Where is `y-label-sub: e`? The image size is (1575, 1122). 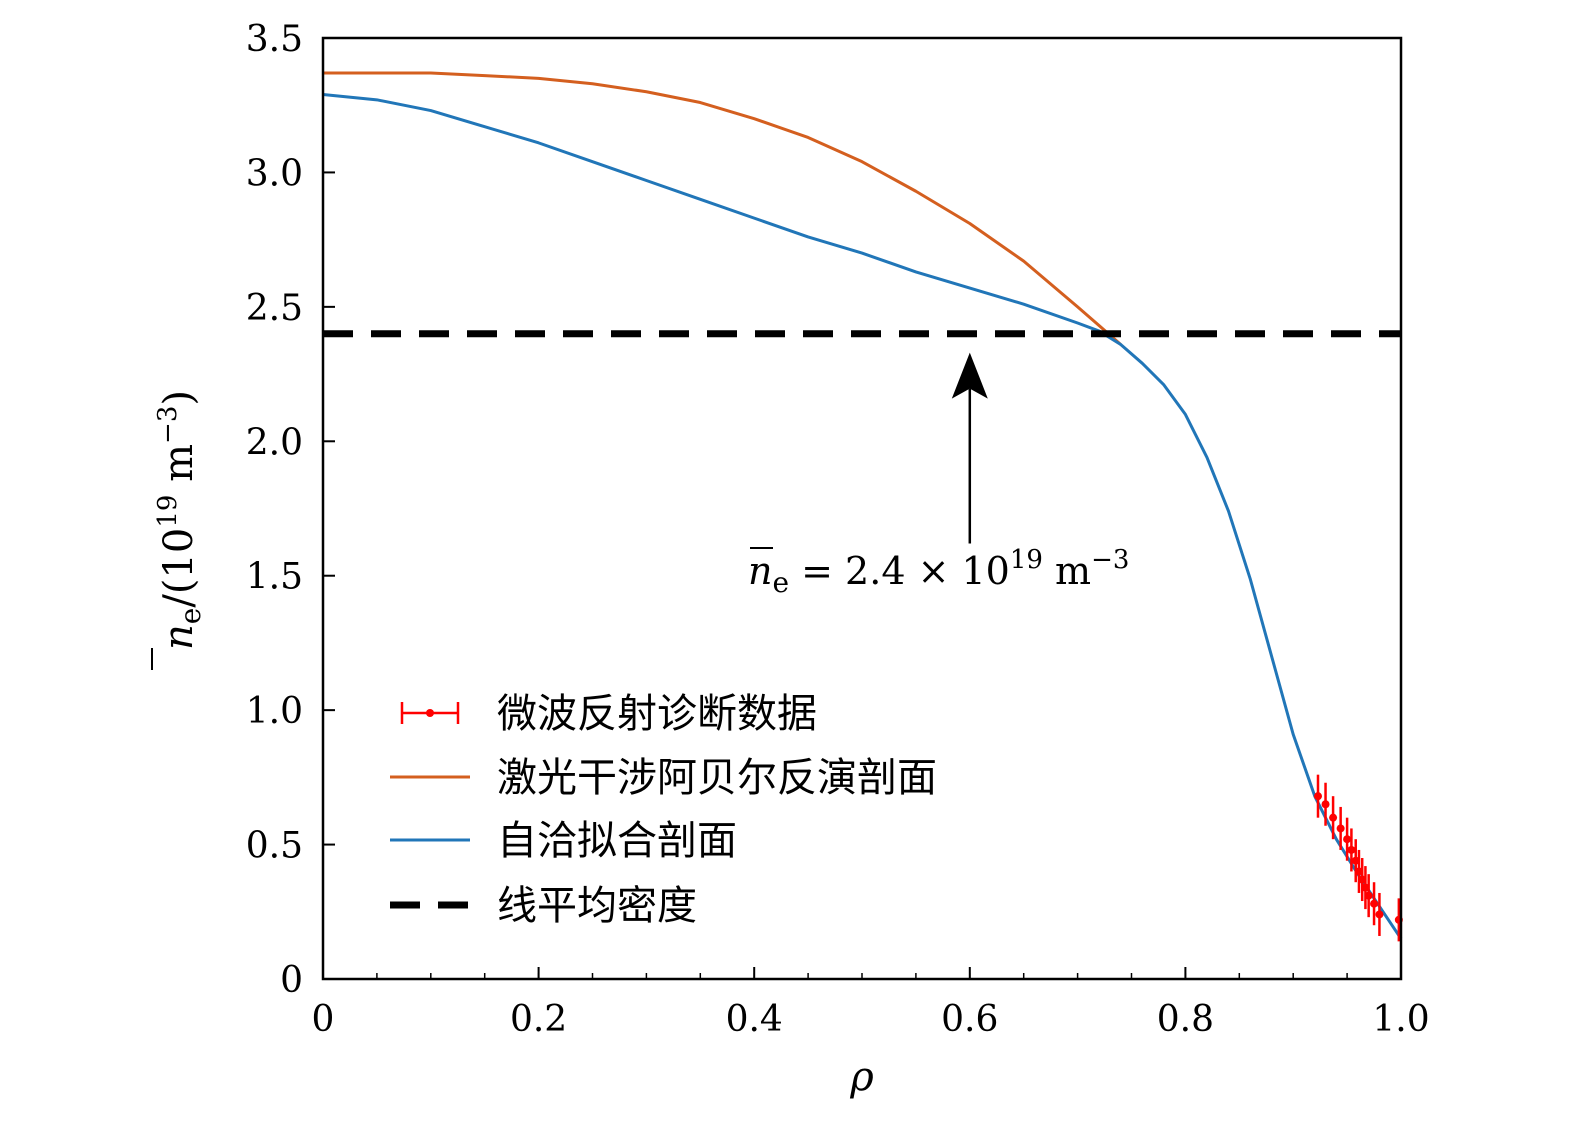 y-label-sub: e is located at coordinates (190, 616).